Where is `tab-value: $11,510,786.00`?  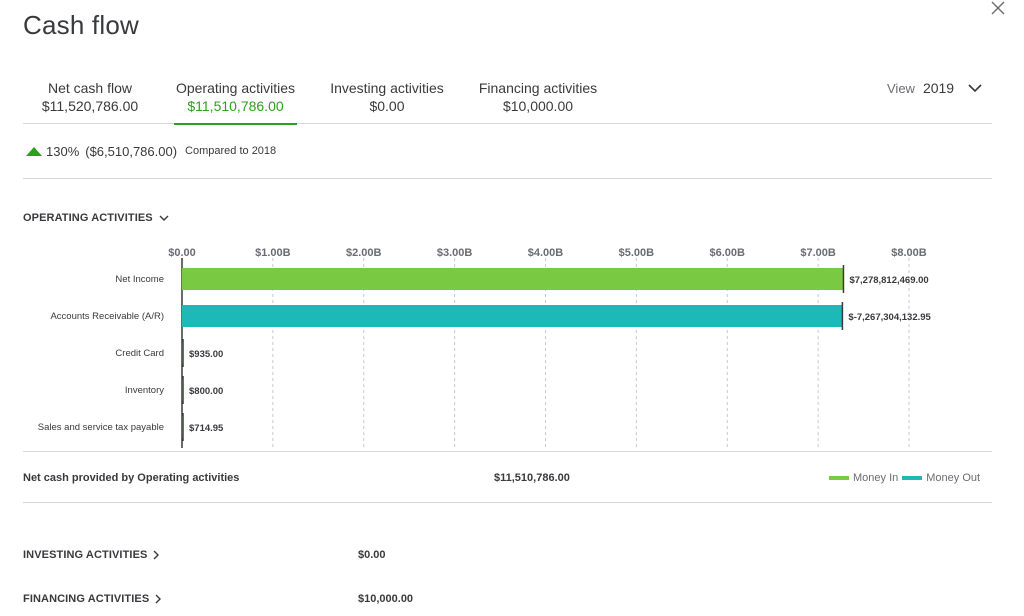 tab-value: $11,510,786.00 is located at coordinates (235, 106).